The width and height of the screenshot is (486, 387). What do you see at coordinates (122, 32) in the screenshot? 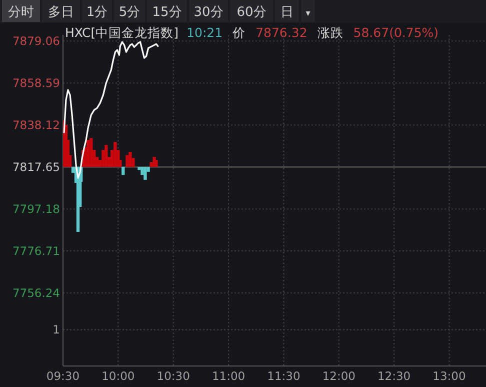
I see `chart-title: HXC[中国金龙指数]` at bounding box center [122, 32].